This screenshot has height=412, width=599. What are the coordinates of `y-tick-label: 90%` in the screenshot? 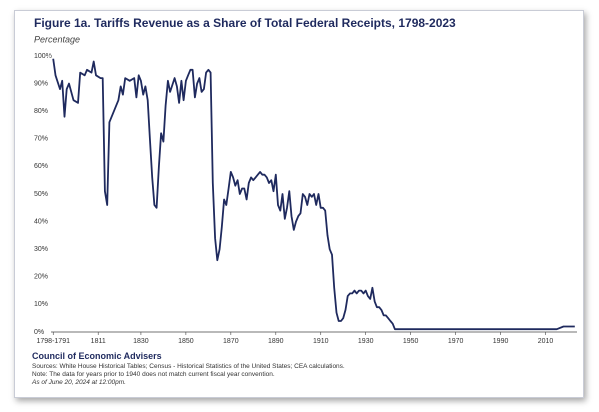 It's located at (41, 83).